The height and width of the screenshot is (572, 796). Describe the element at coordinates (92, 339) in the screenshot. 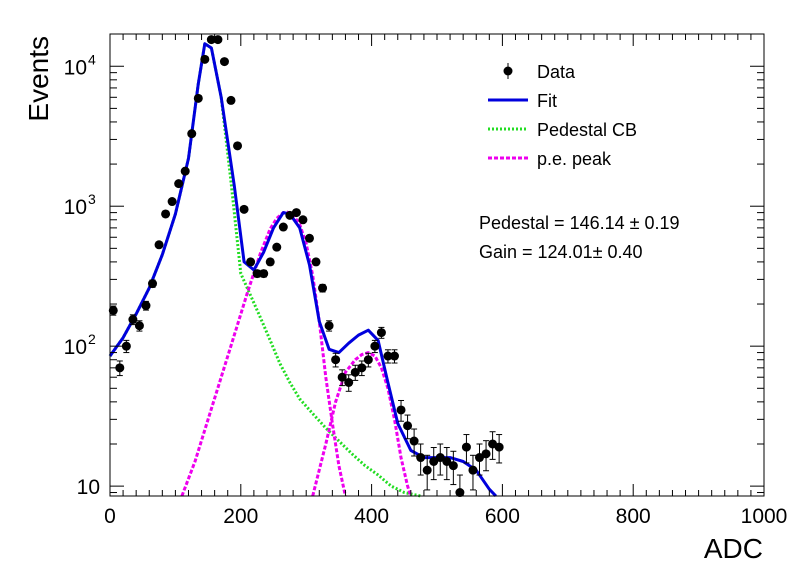

I see `y-tick-exponent: 2` at that location.